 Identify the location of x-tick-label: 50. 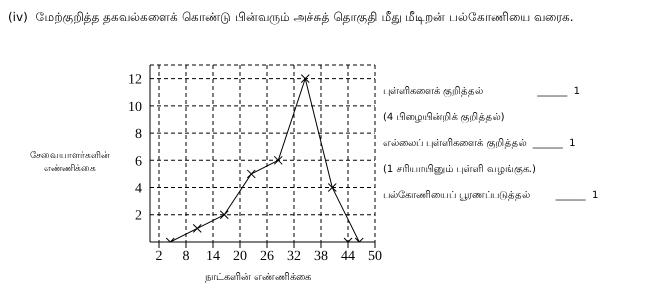
(375, 256).